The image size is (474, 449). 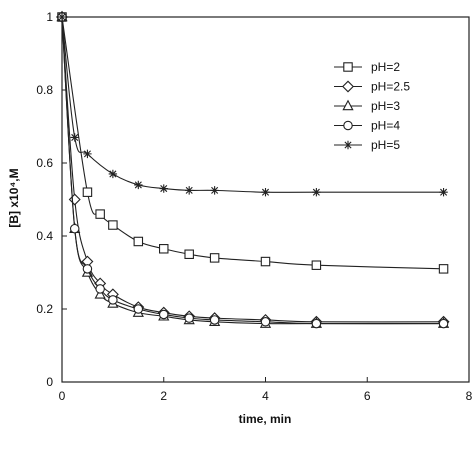 I want to click on y-tick-label: 0.8, so click(x=44, y=90).